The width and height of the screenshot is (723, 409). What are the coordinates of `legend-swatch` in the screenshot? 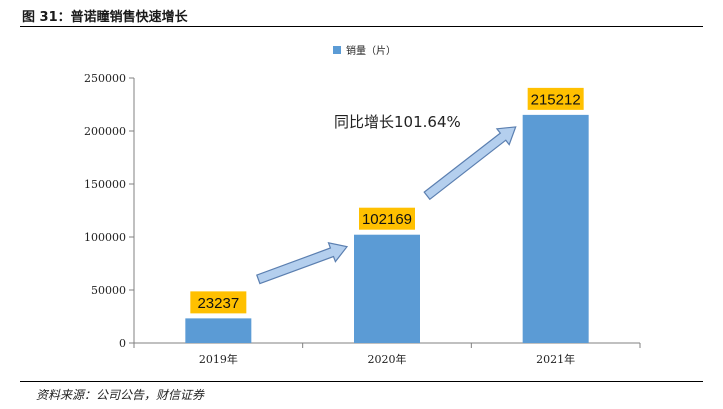 It's located at (337, 50).